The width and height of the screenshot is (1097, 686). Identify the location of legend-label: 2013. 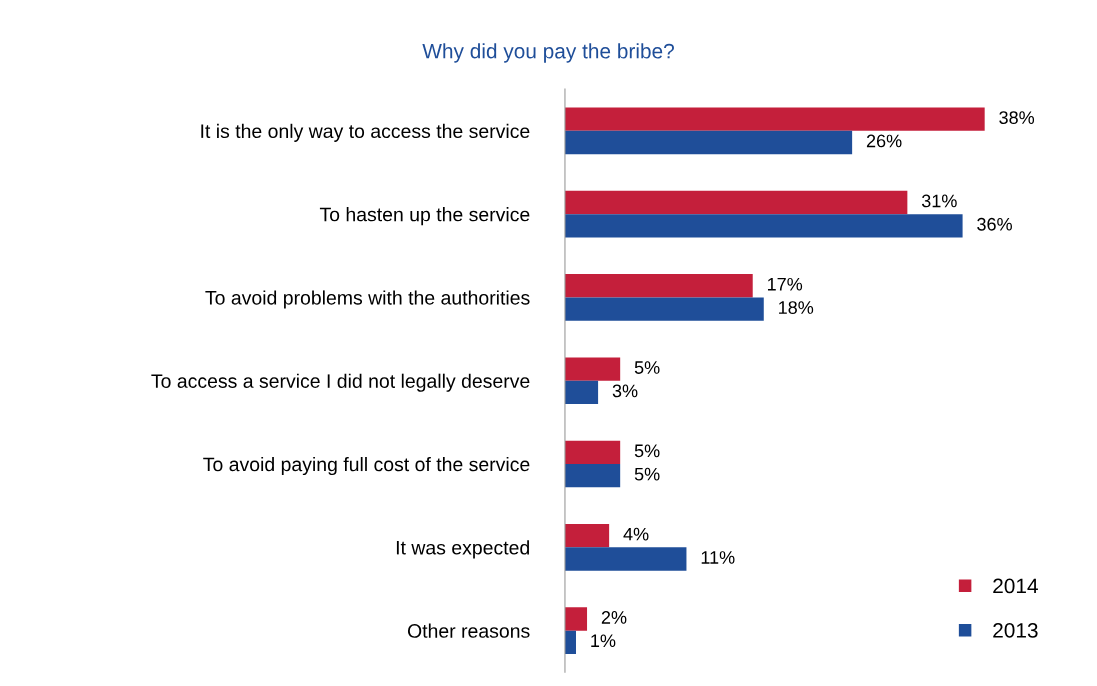
(1015, 630).